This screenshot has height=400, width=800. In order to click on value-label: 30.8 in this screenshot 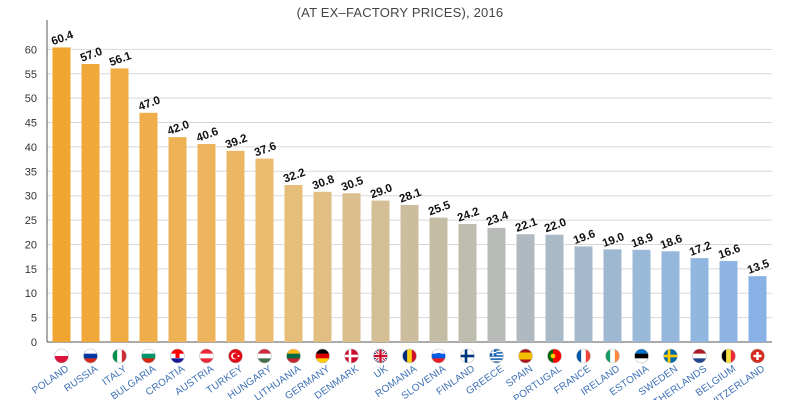, I will do `click(324, 182)`.